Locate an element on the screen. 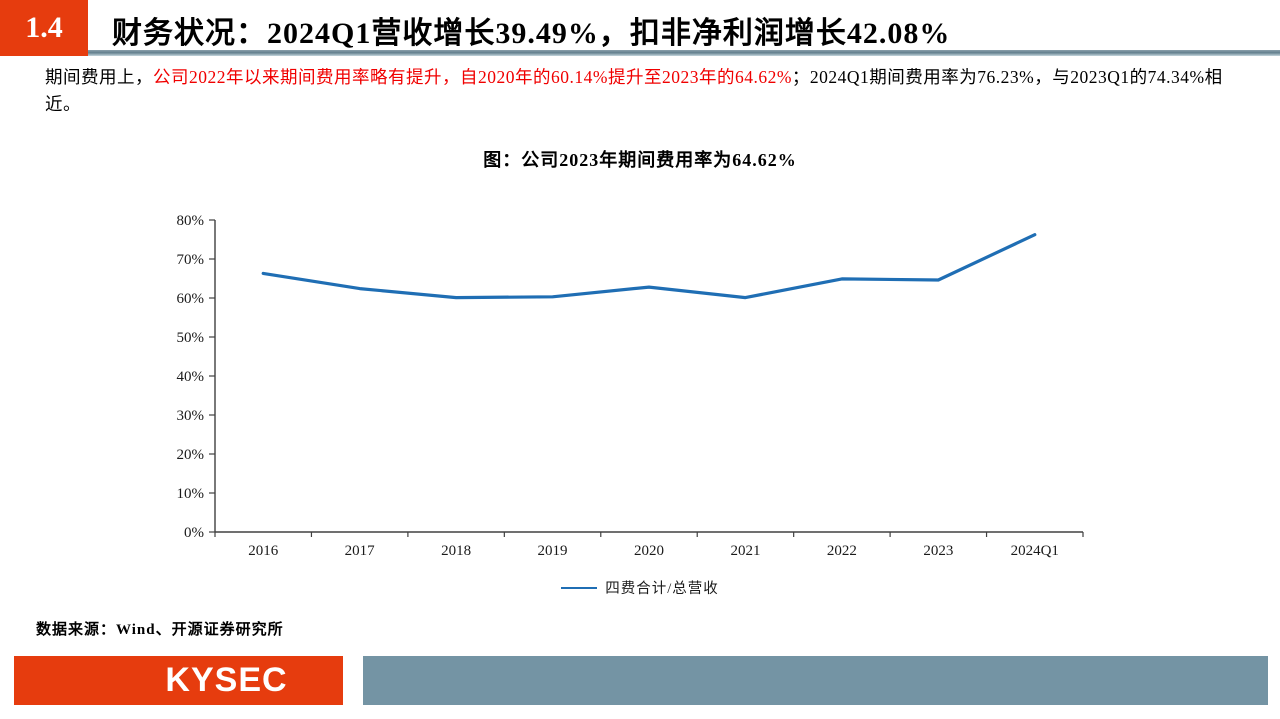 The height and width of the screenshot is (719, 1280). kysec-logo-text: KYSEC is located at coordinates (226, 680).